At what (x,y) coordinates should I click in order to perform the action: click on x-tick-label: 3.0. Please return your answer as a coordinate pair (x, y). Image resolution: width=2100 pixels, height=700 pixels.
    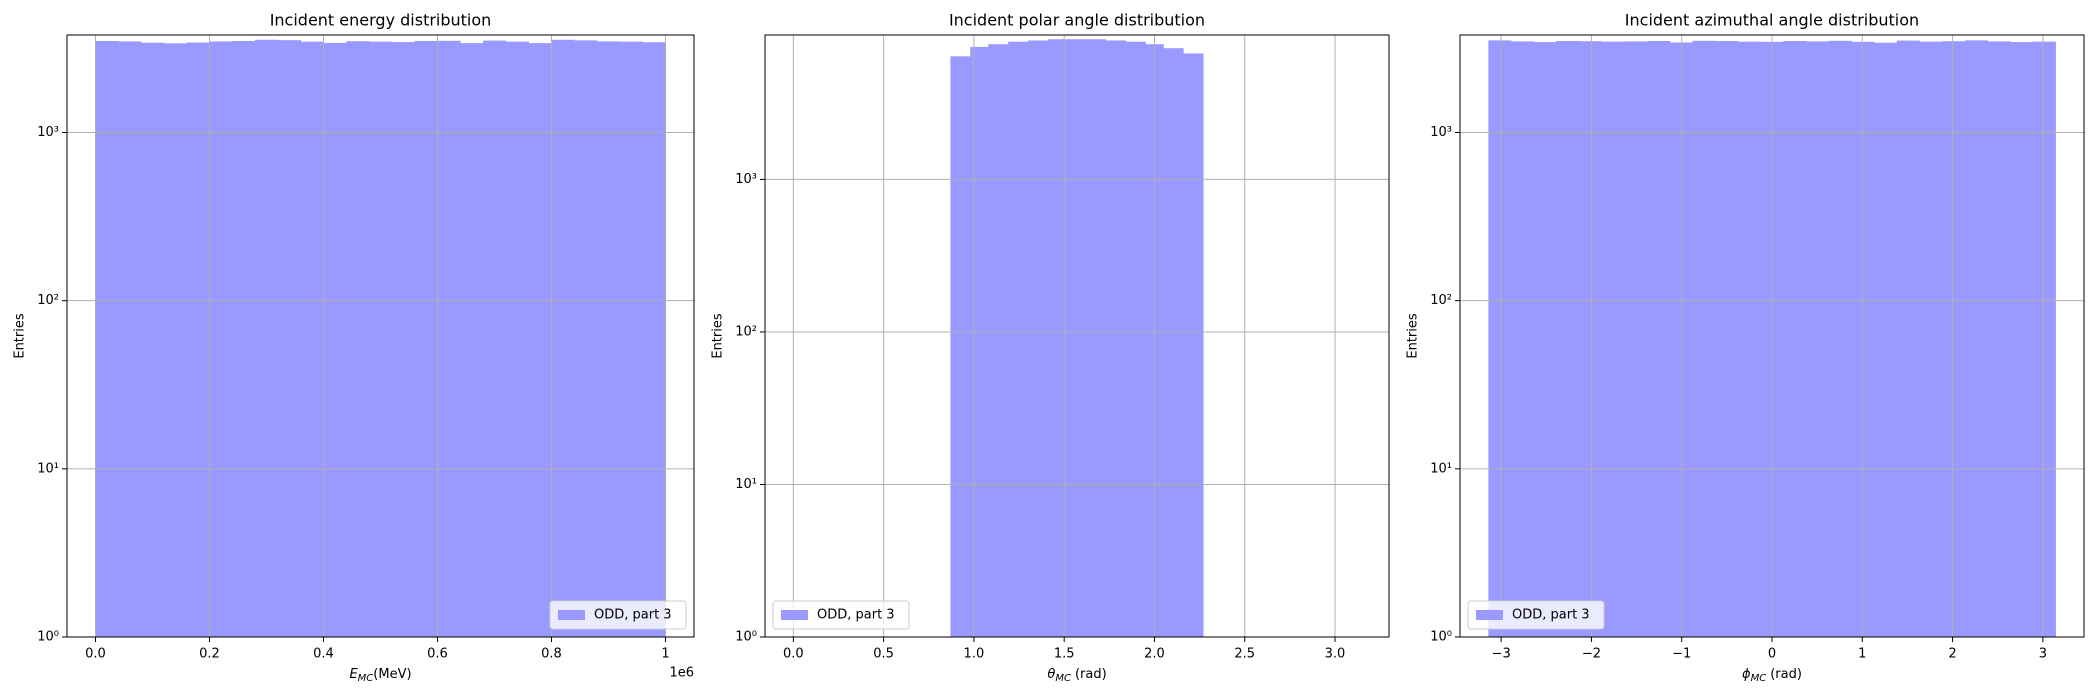
    Looking at the image, I should click on (1335, 654).